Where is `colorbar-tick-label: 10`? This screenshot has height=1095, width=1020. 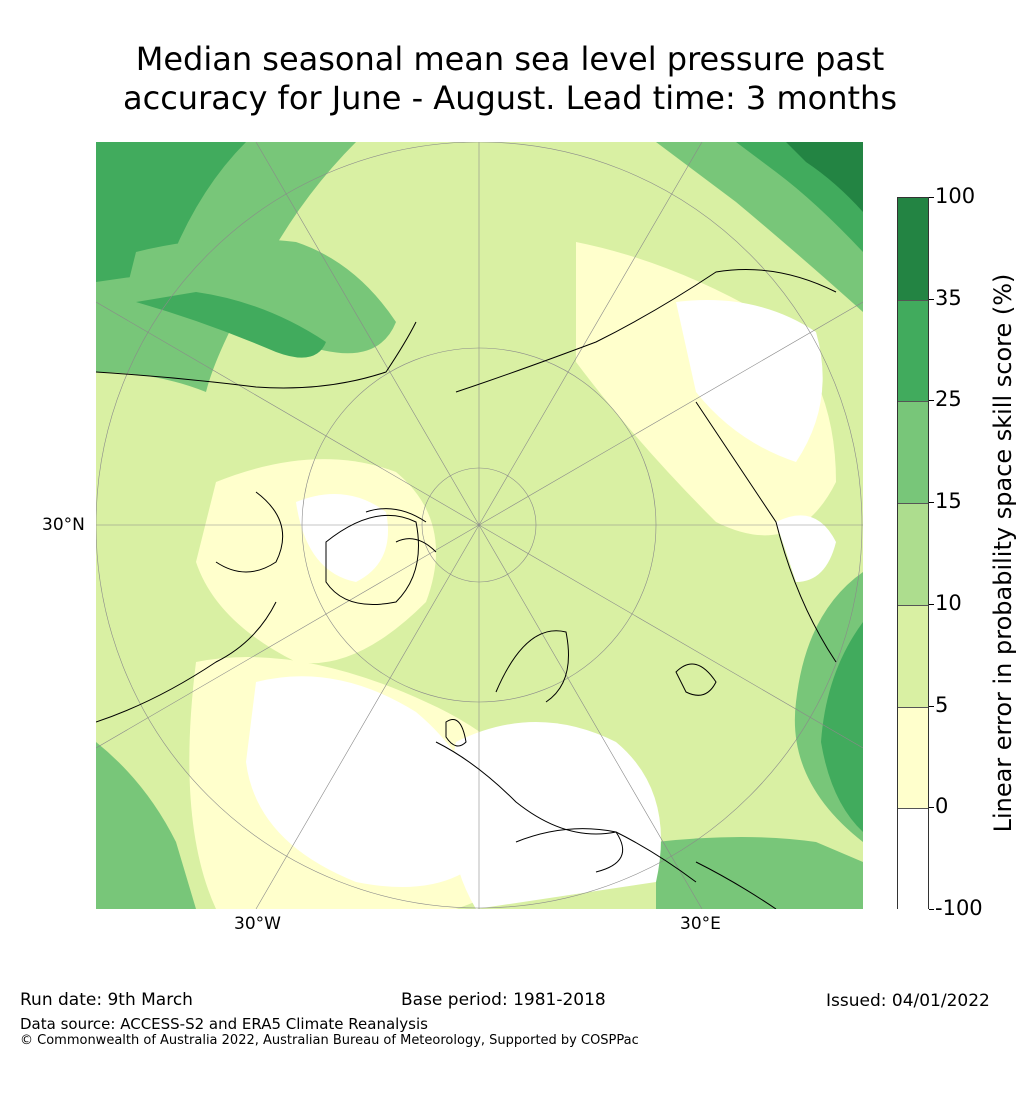 colorbar-tick-label: 10 is located at coordinates (948, 602).